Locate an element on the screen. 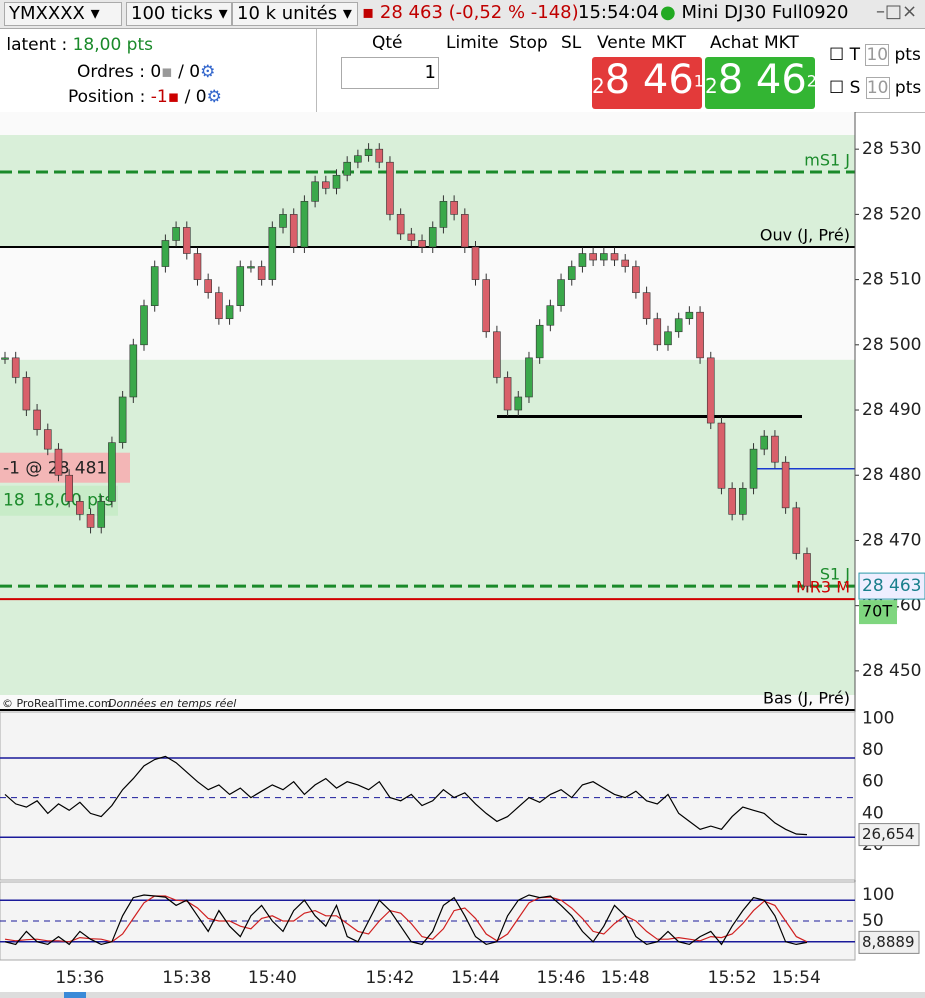 The width and height of the screenshot is (925, 998). sl-button: SL is located at coordinates (571, 43).